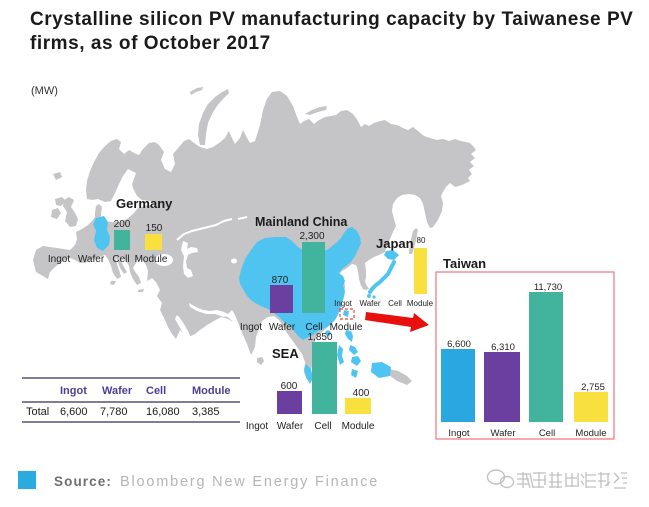 Image resolution: width=649 pixels, height=507 pixels. Describe the element at coordinates (289, 386) in the screenshot. I see `svg-text: 600` at that location.